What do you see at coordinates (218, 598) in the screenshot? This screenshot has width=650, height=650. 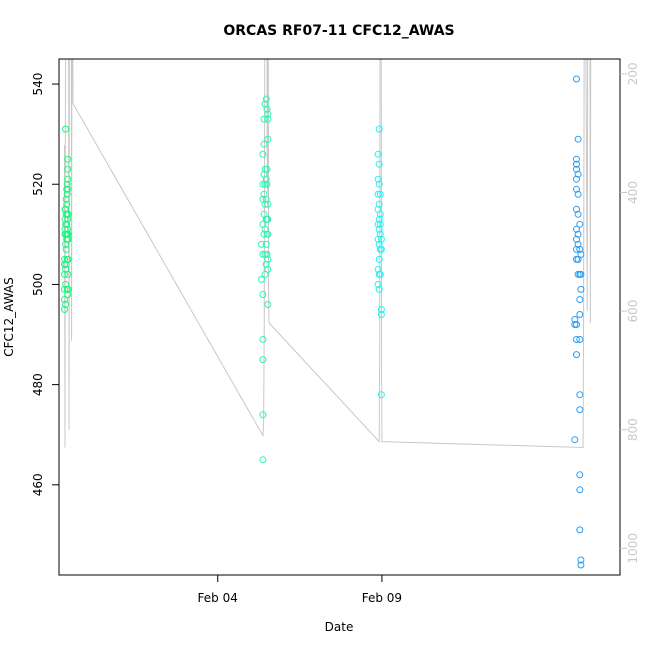 I see `x-tick-label: Feb 04` at bounding box center [218, 598].